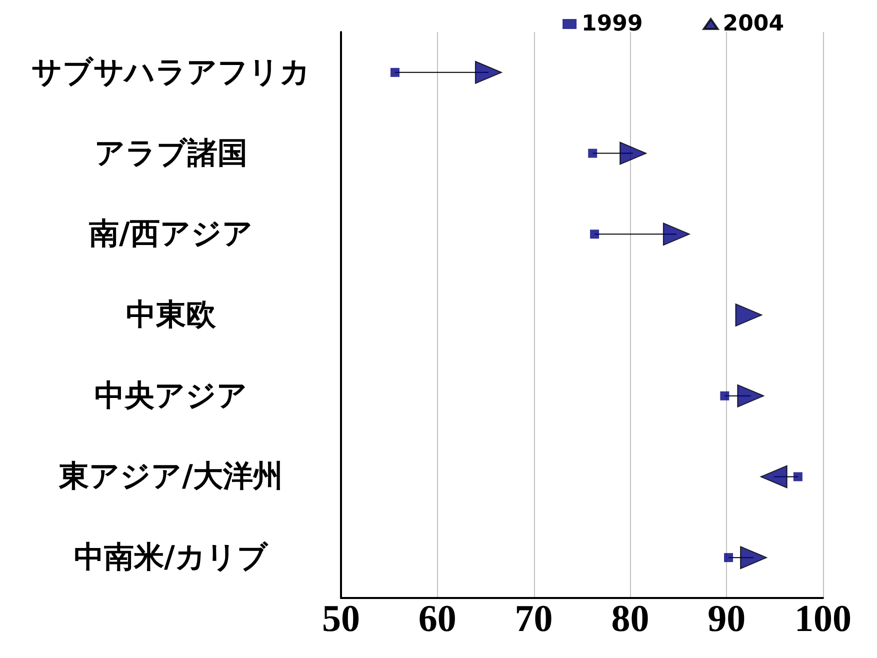 The height and width of the screenshot is (658, 877). I want to click on y-tick-label: 中南米/カリブ, so click(171, 558).